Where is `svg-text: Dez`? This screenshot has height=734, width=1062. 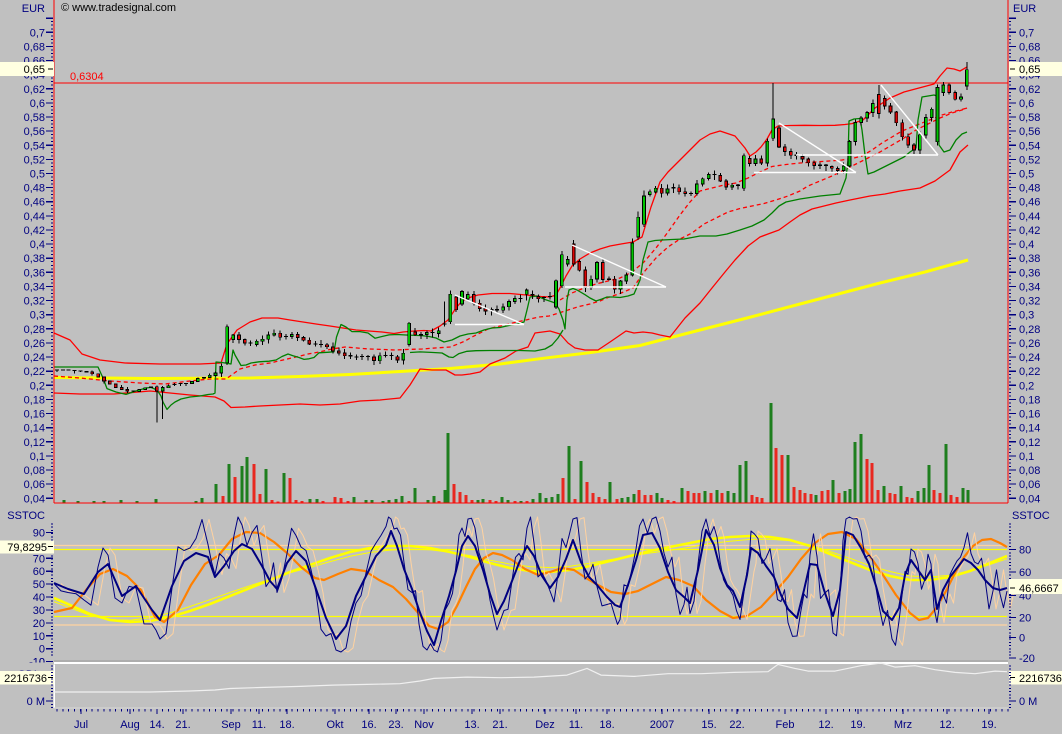 svg-text: Dez is located at coordinates (545, 725).